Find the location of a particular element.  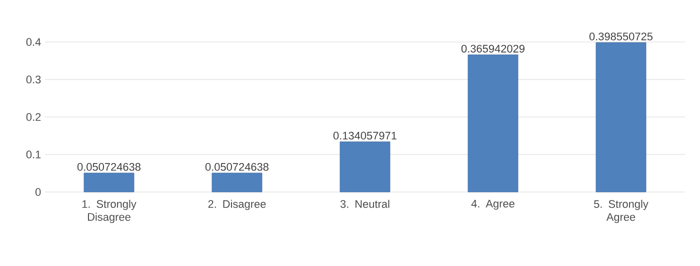

x-tick-label: 5. Strongly Agree is located at coordinates (621, 212).